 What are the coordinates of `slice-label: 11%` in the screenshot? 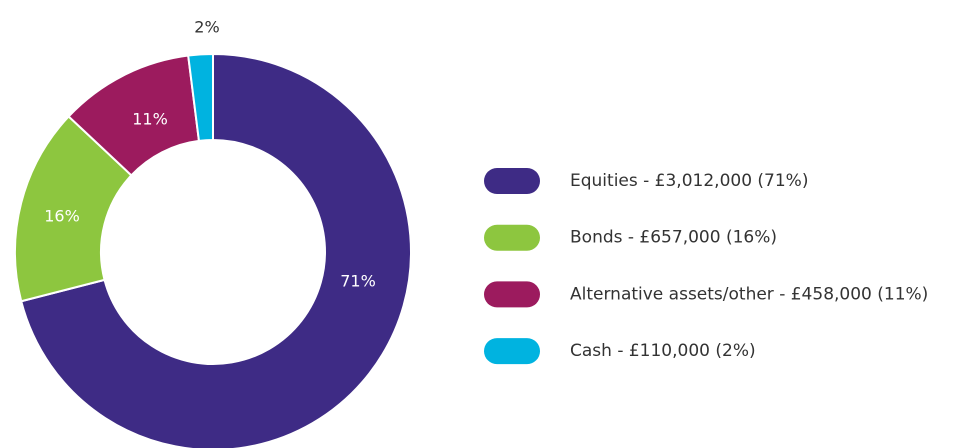 It's located at (150, 119).